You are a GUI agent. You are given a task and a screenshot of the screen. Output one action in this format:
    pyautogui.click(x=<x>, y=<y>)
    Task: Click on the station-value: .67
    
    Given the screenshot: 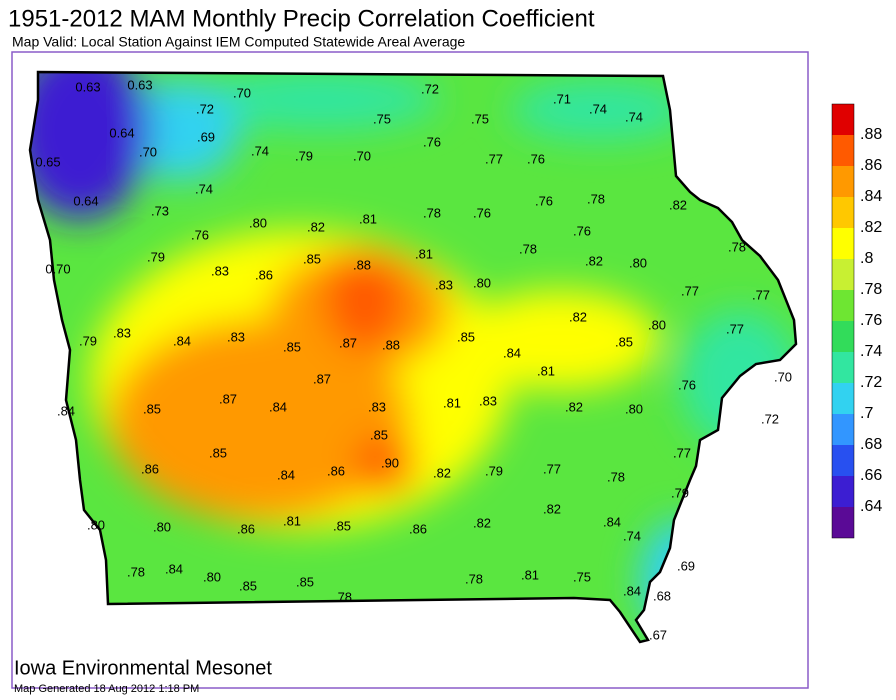 What is the action you would take?
    pyautogui.click(x=658, y=634)
    